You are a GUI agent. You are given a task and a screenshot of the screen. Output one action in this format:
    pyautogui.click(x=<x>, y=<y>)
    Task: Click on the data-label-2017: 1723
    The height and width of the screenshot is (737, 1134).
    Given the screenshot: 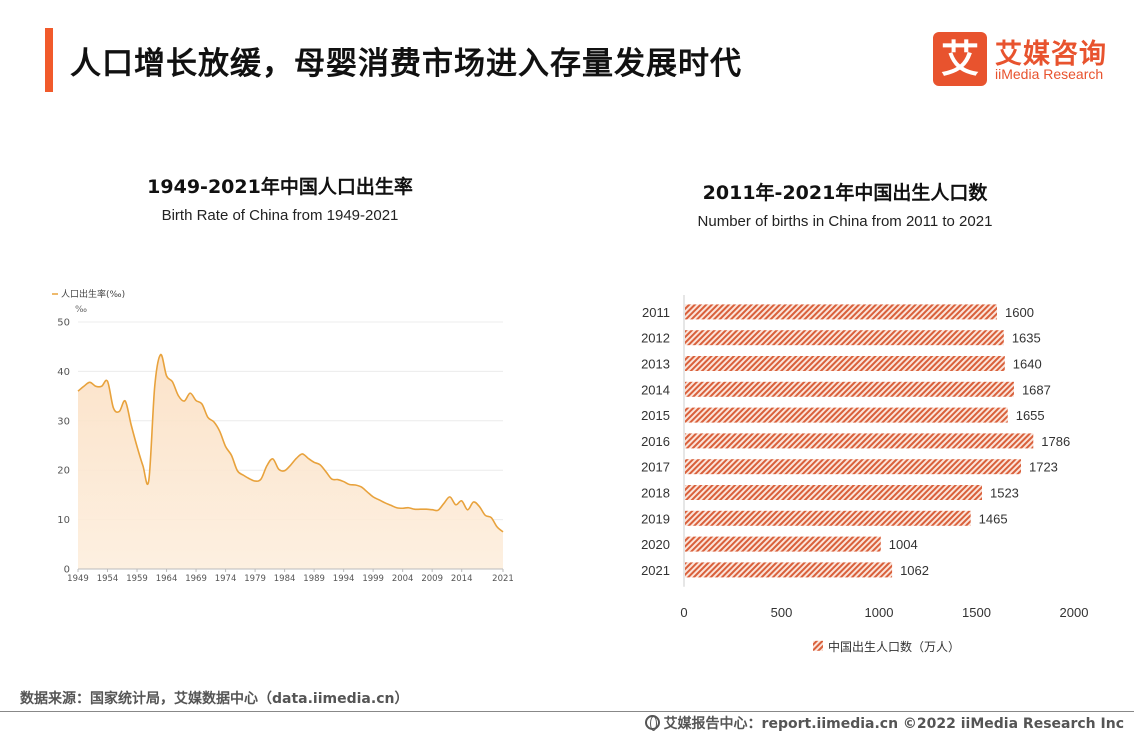 What is the action you would take?
    pyautogui.click(x=1043, y=467)
    